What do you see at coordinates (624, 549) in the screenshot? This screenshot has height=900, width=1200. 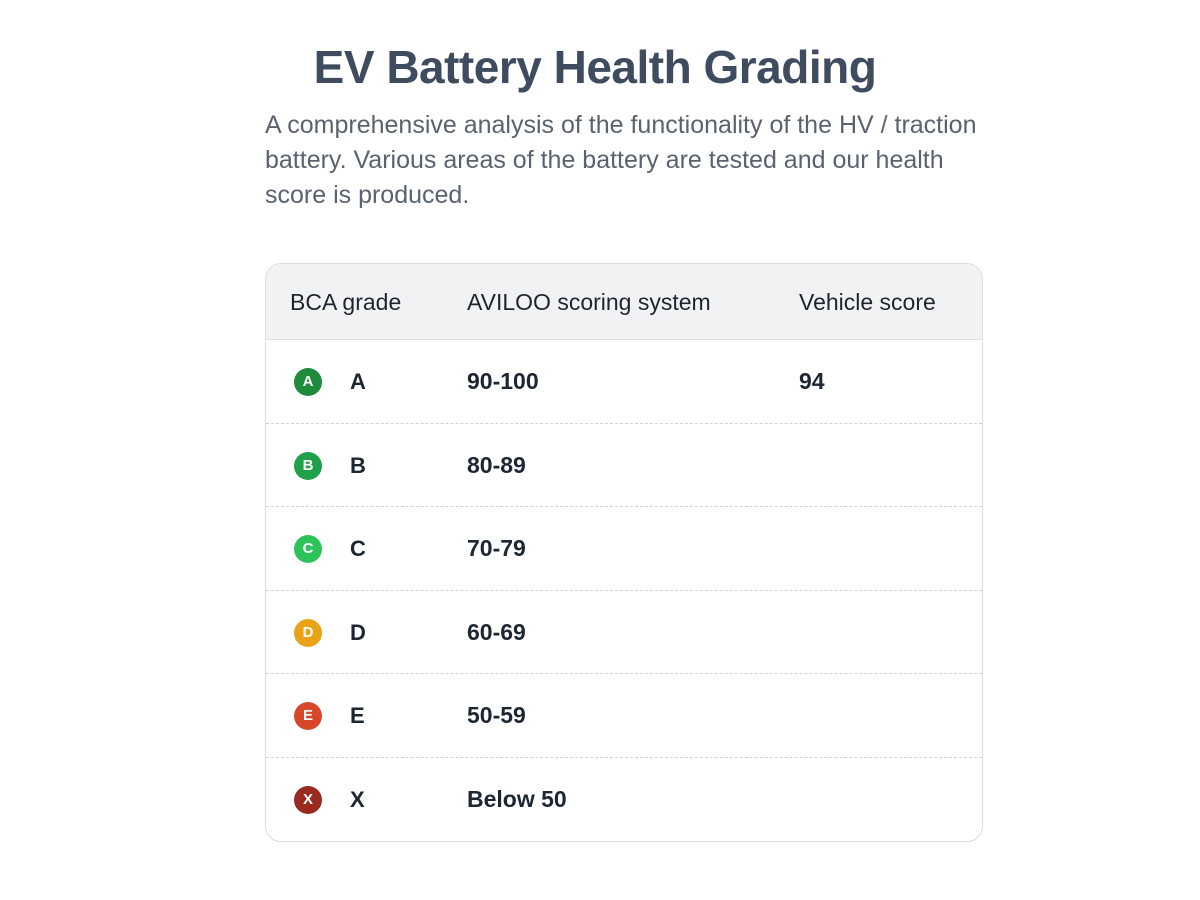 I see `table-row: C C 70-79` at bounding box center [624, 549].